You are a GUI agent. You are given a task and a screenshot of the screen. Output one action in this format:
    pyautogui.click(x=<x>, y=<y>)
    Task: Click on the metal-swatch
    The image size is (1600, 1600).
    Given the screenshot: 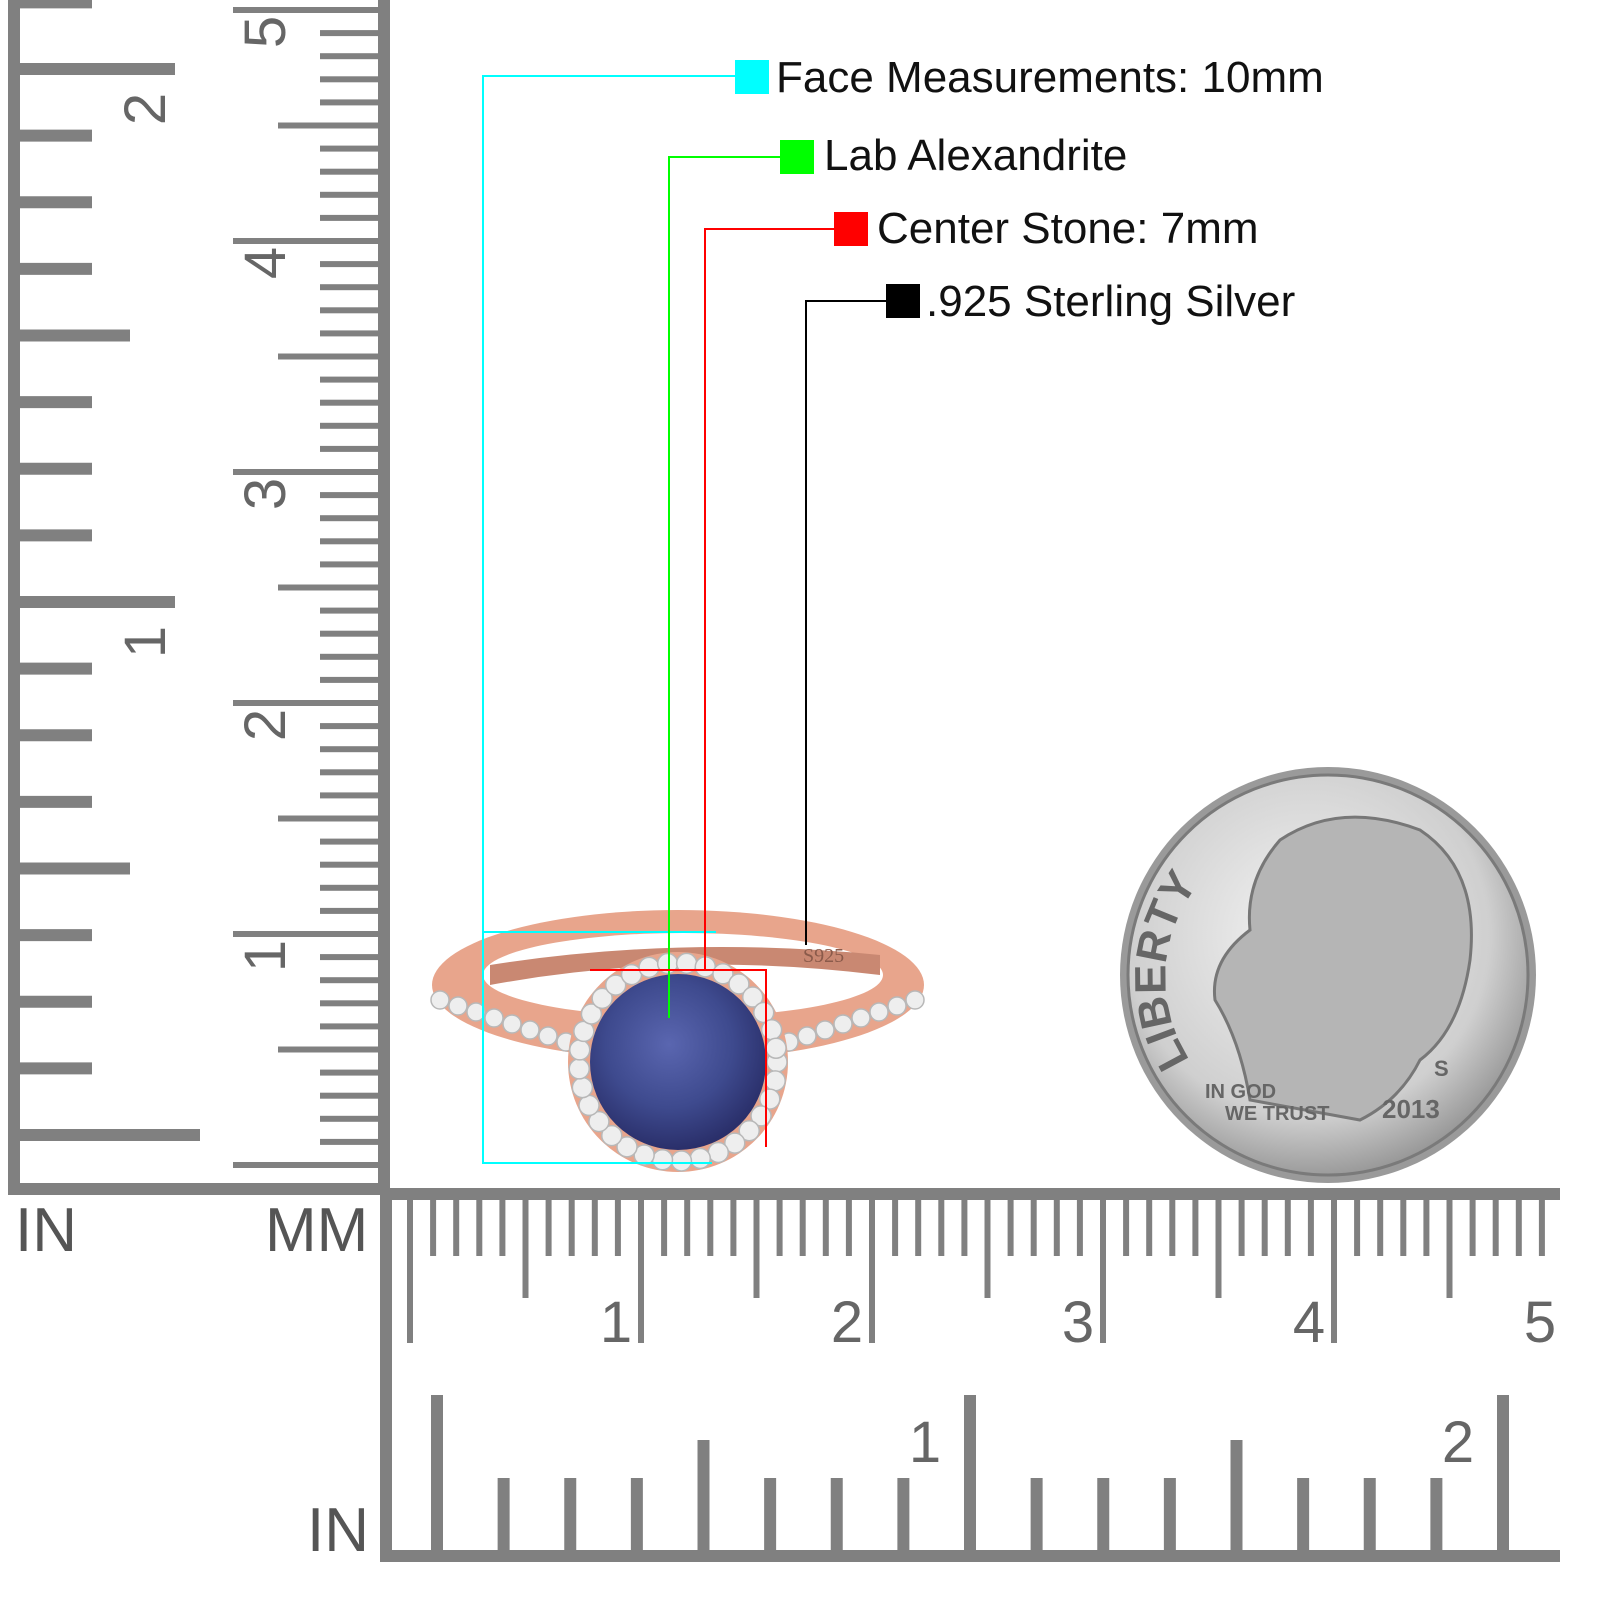 What is the action you would take?
    pyautogui.click(x=903, y=301)
    